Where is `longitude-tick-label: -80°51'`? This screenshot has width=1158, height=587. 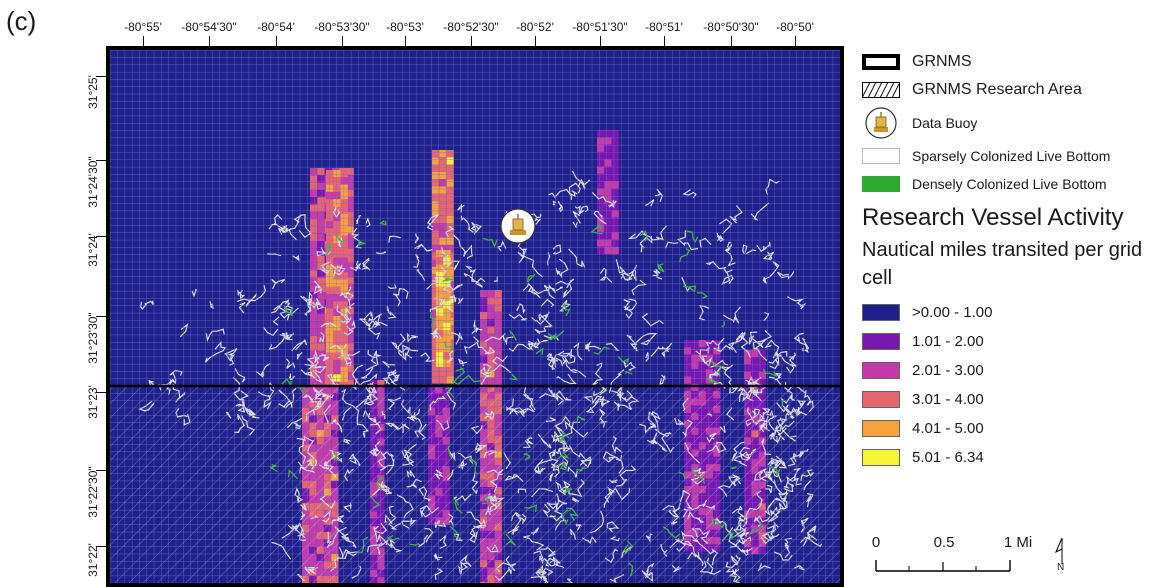
longitude-tick-label: -80°51' is located at coordinates (664, 27).